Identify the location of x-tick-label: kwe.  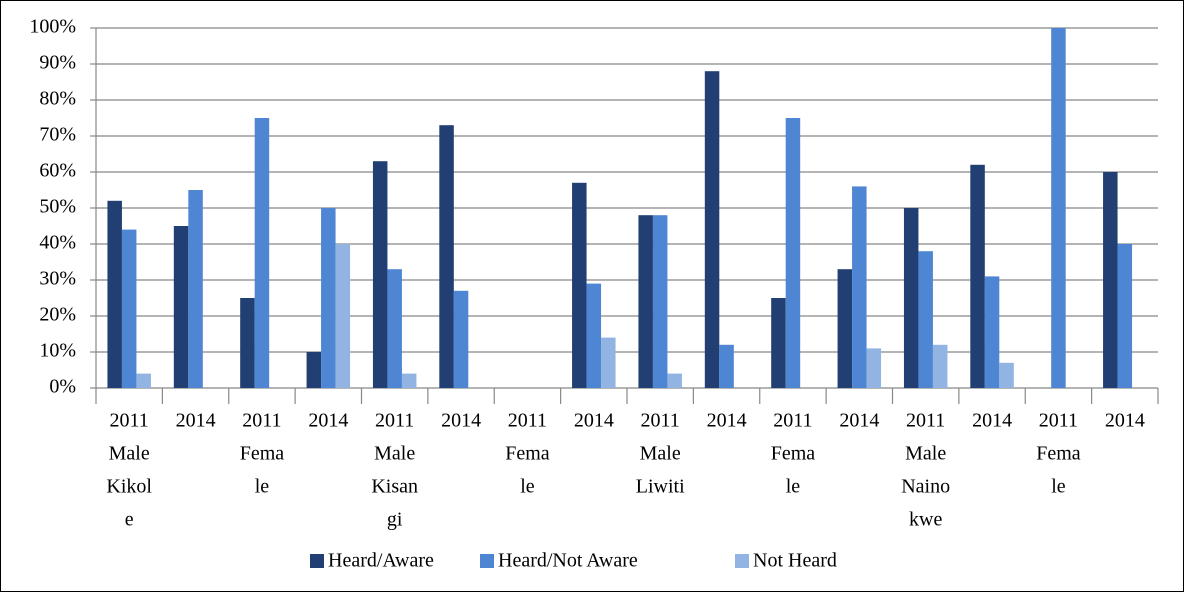
(925, 520).